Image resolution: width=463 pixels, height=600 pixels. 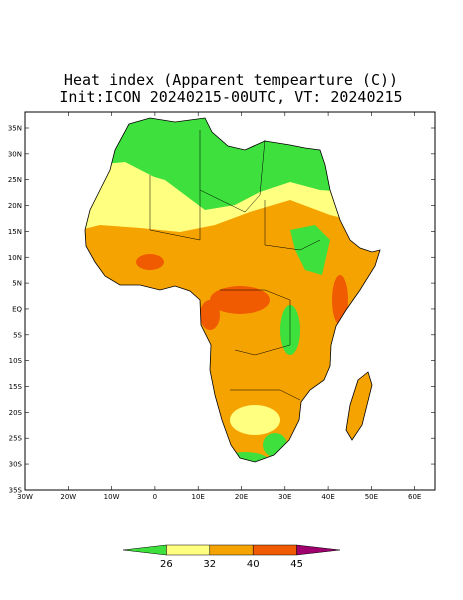 What do you see at coordinates (16, 387) in the screenshot?
I see `lat-label: 15S` at bounding box center [16, 387].